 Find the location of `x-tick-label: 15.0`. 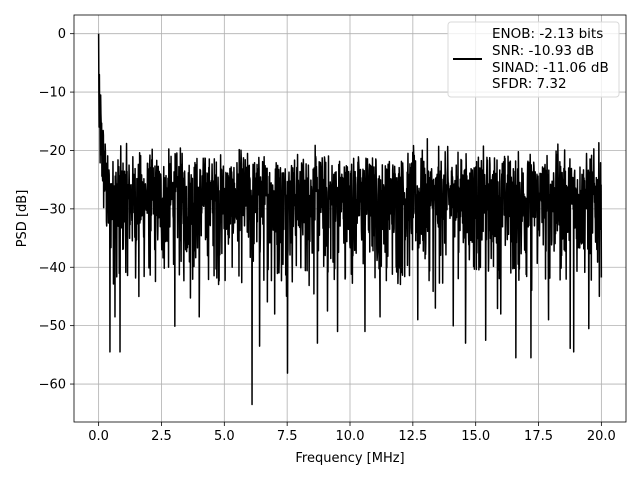

x-tick-label: 15.0 is located at coordinates (475, 436).